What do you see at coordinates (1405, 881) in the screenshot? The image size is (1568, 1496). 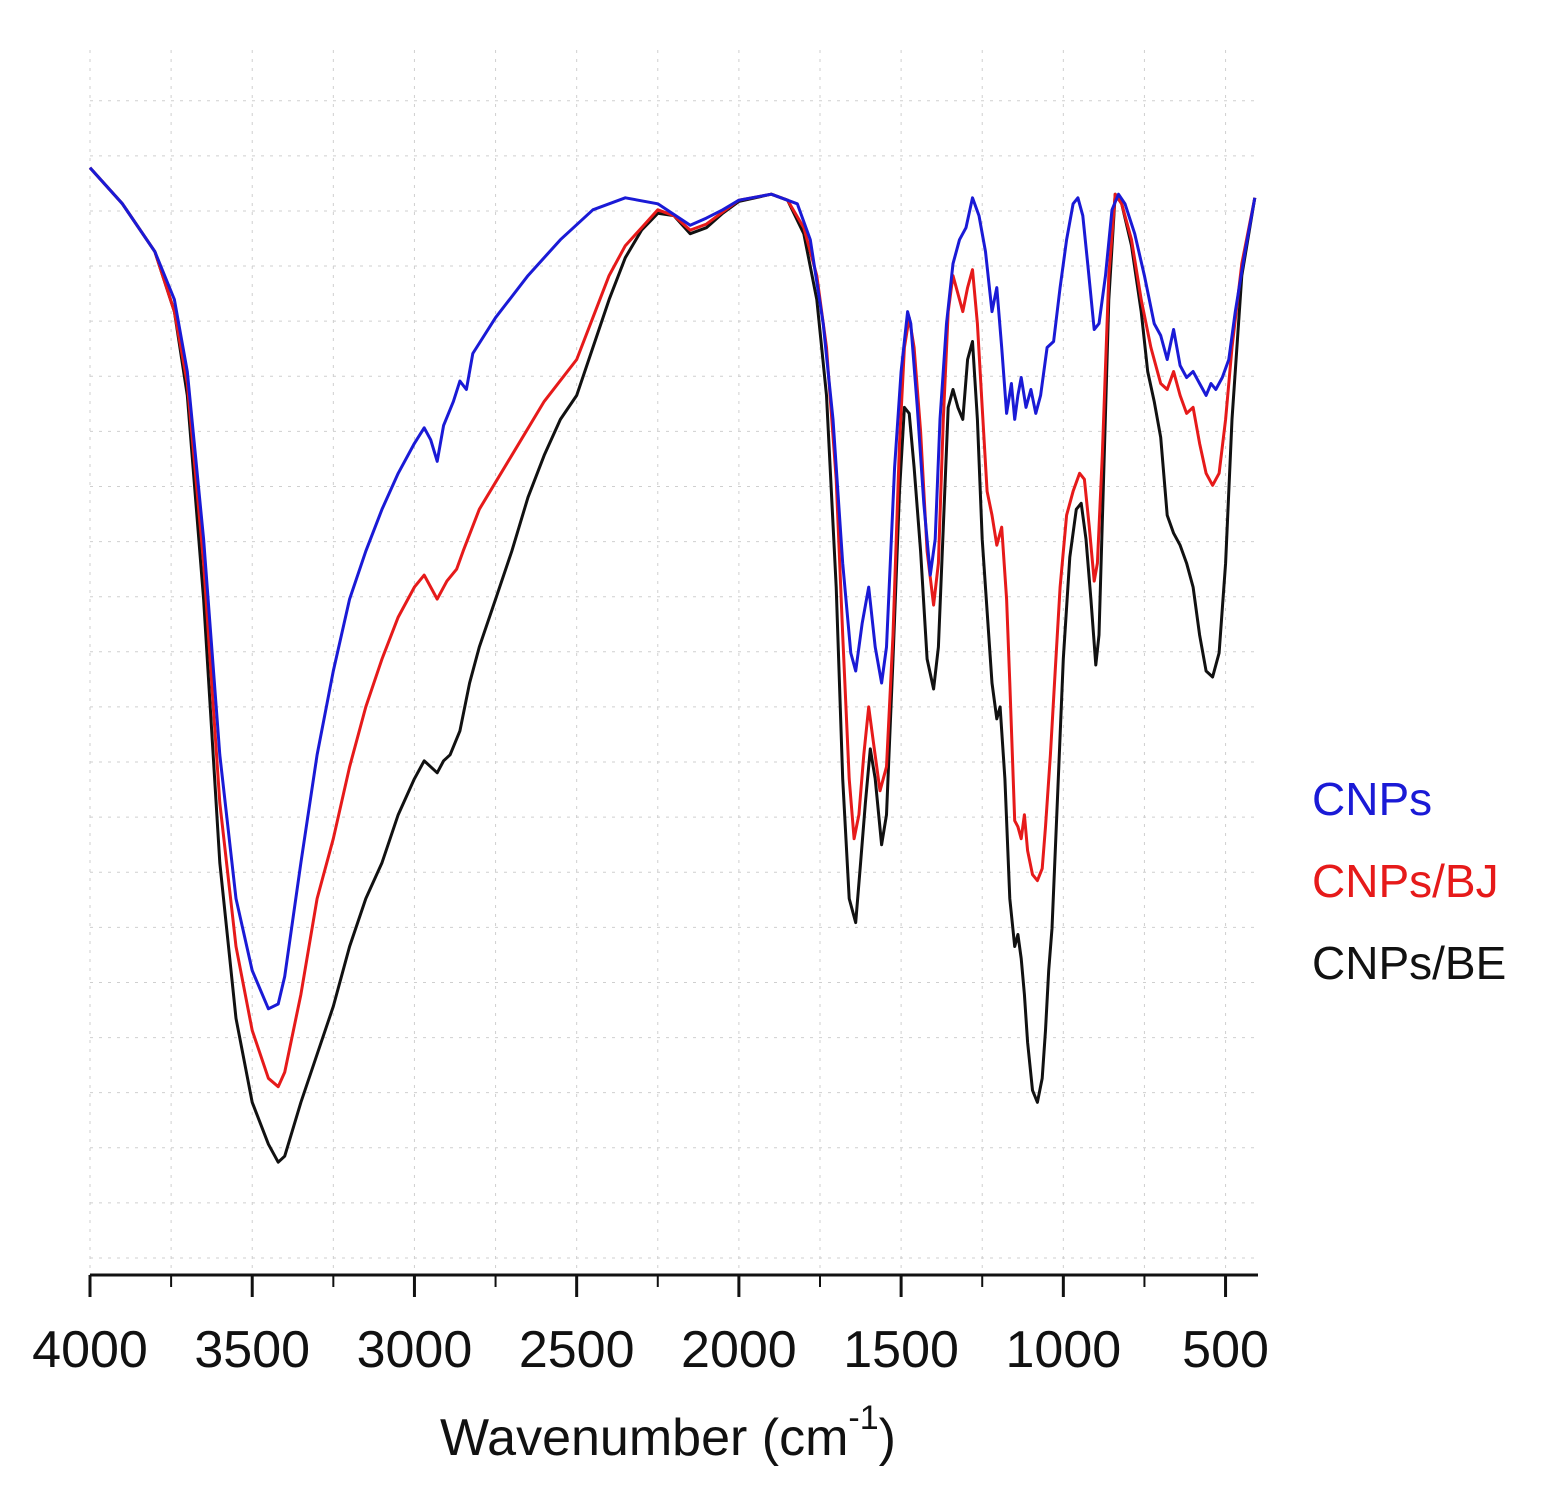 I see `legend-label-cnps-bj: CNPs/BJ` at bounding box center [1405, 881].